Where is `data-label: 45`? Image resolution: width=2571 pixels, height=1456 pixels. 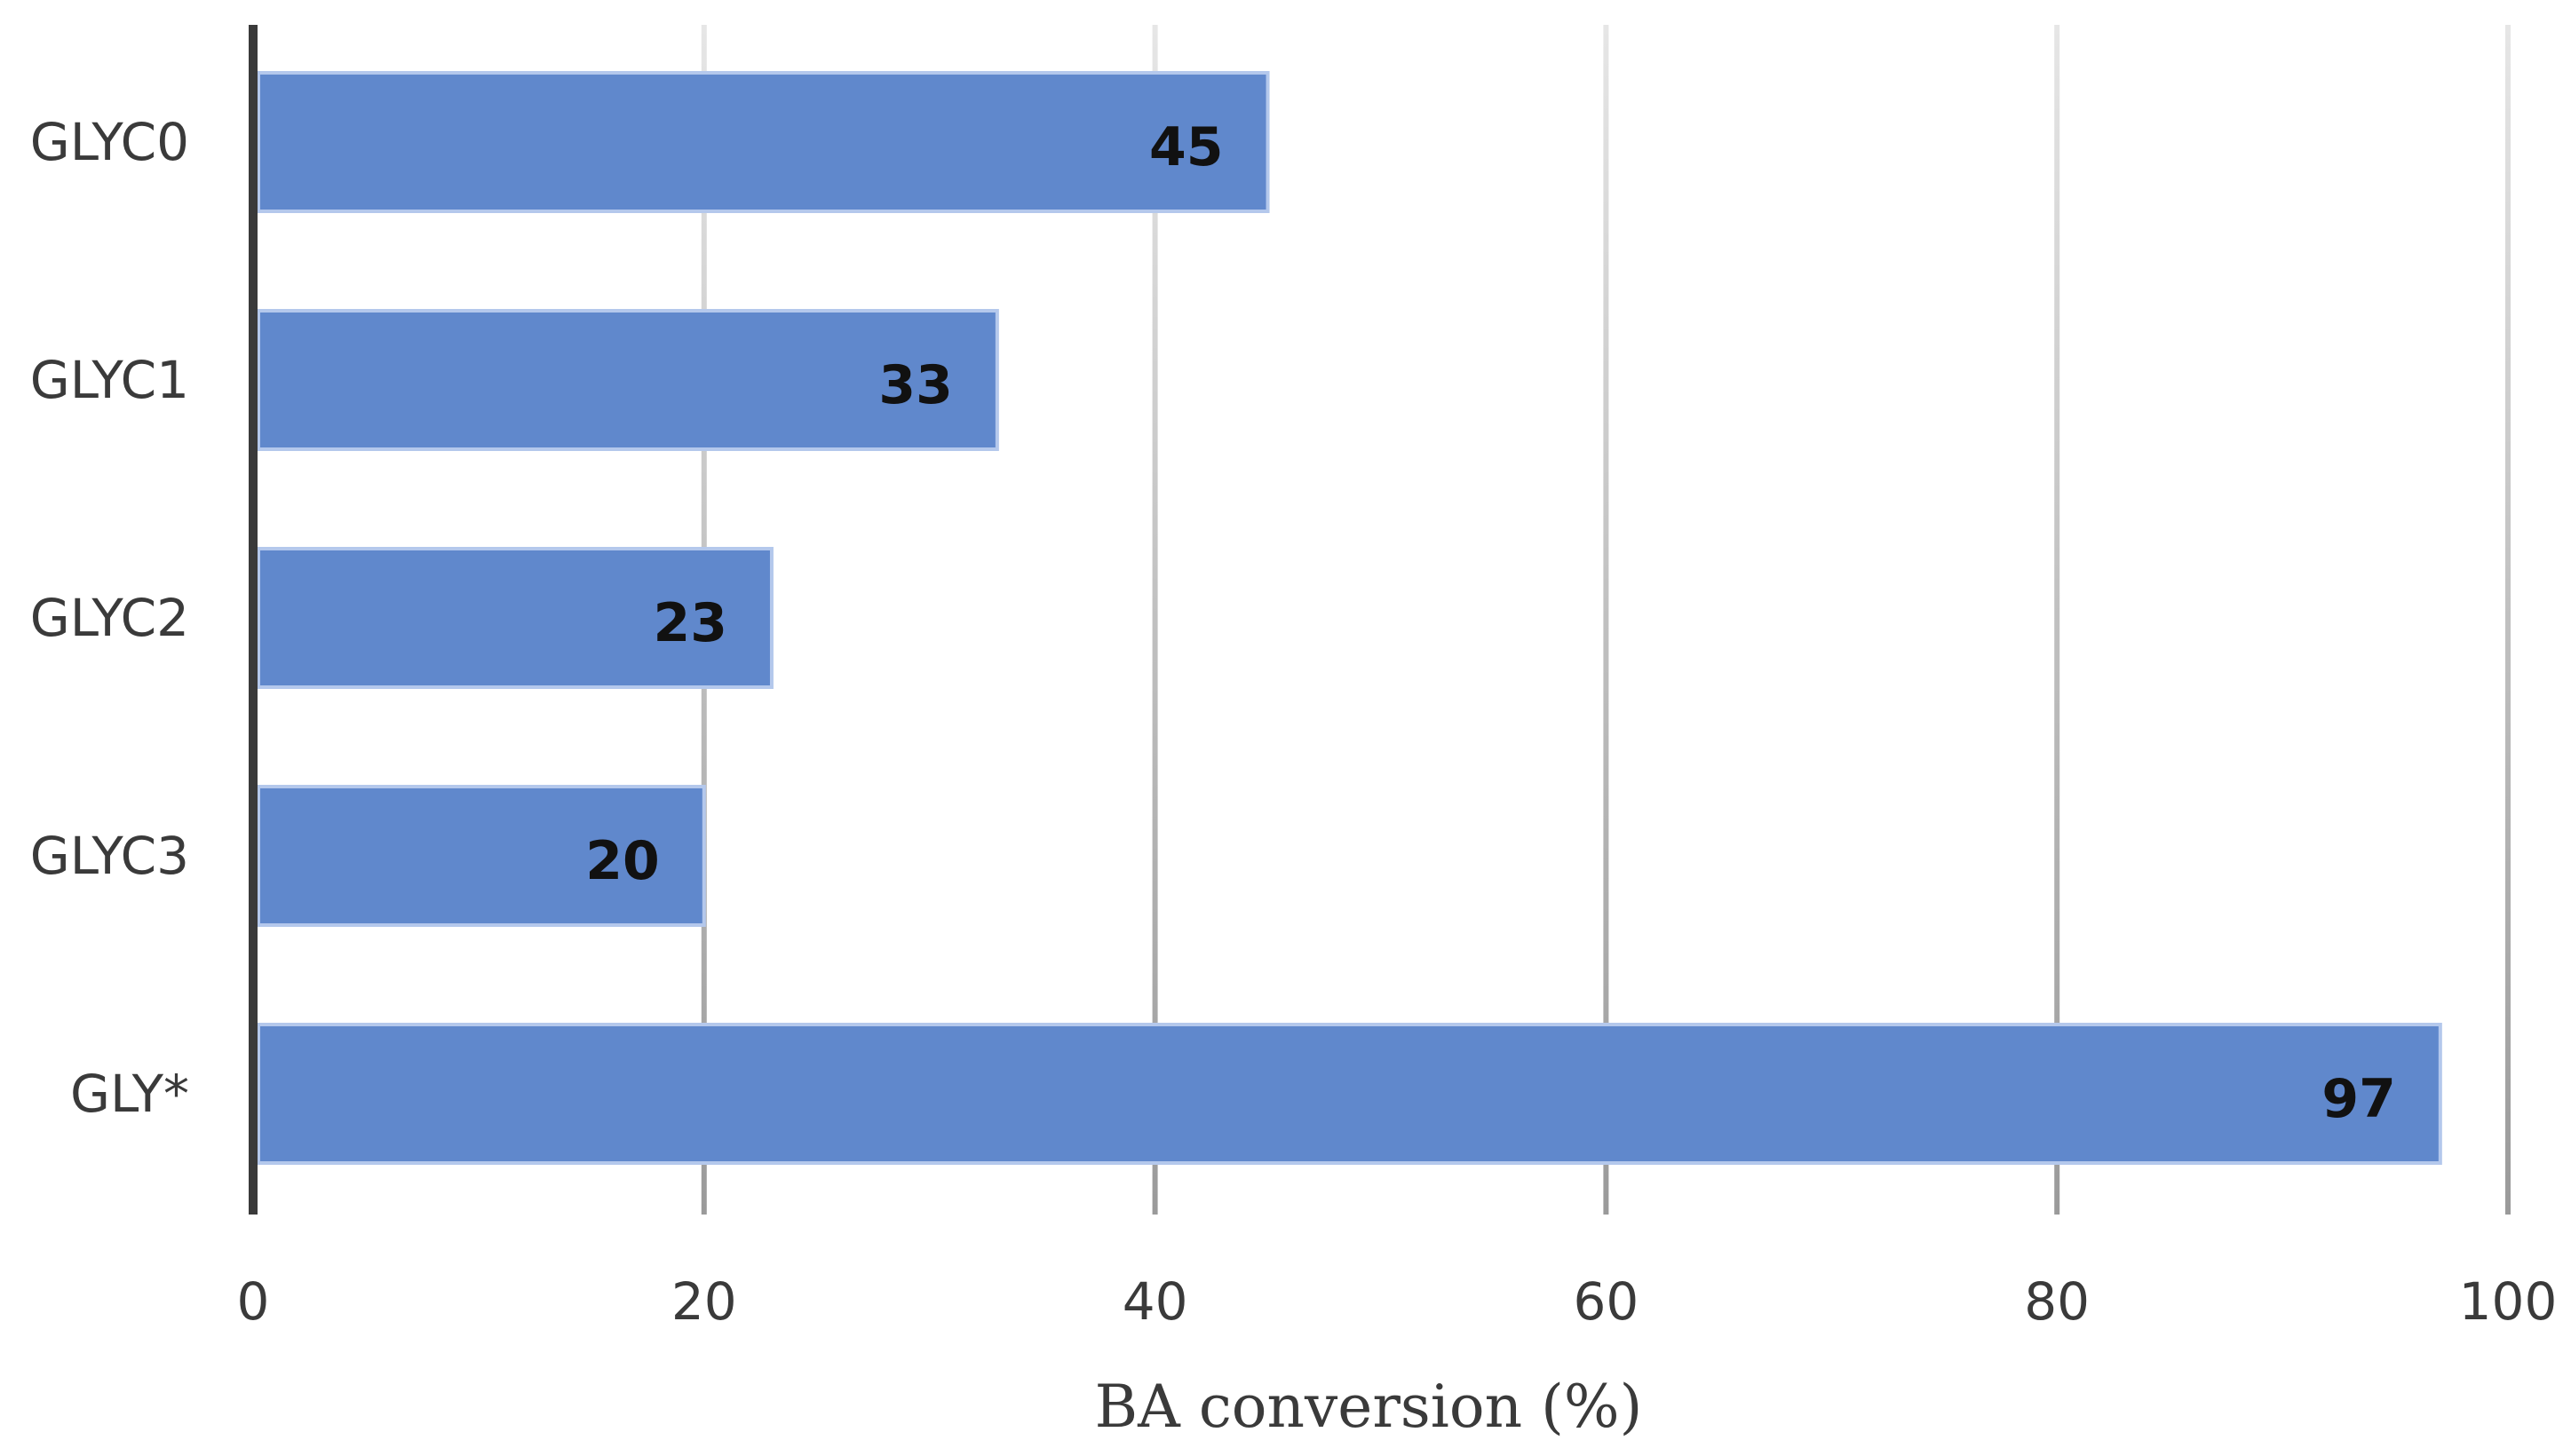 data-label: 45 is located at coordinates (1187, 147).